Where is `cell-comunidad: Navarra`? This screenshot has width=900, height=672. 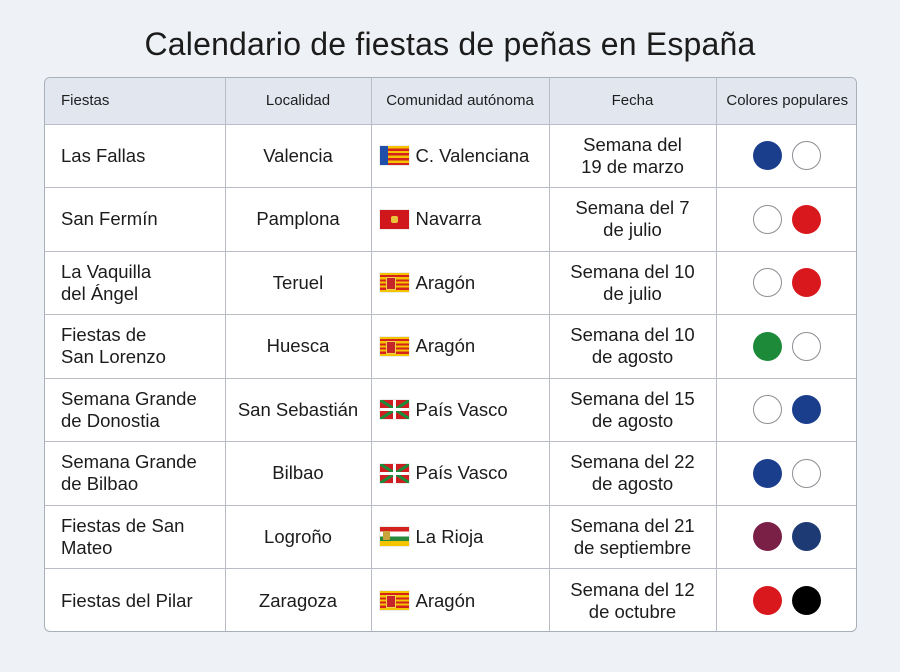
cell-comunidad: Navarra is located at coordinates (460, 219).